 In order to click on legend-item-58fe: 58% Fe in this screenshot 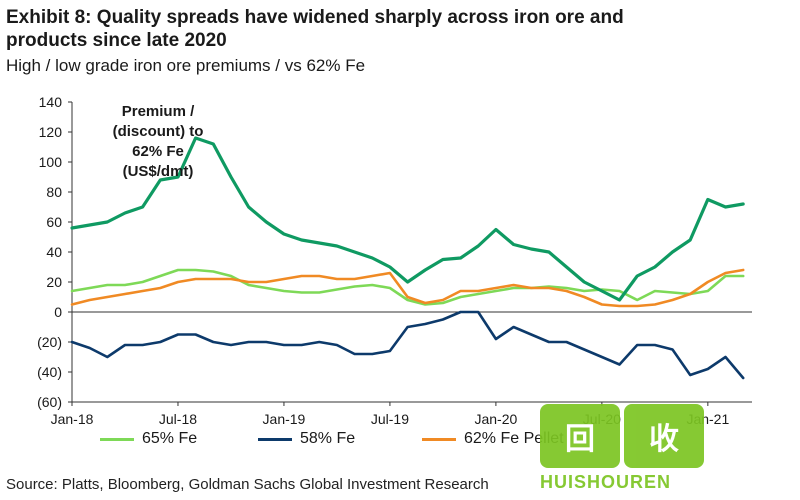, I will do `click(306, 439)`.